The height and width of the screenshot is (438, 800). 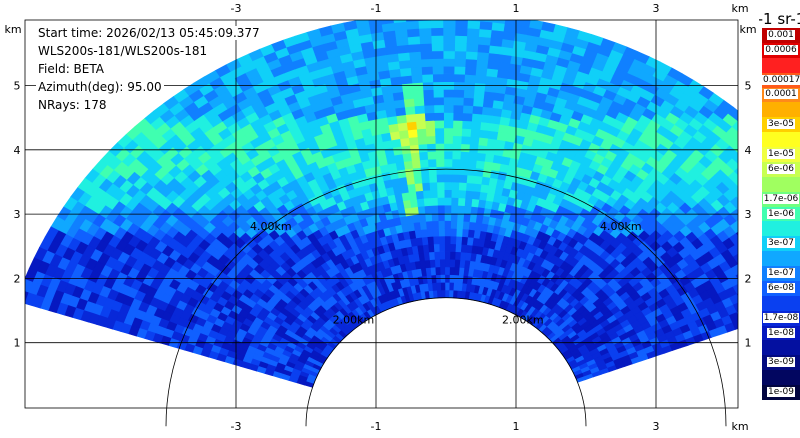 What do you see at coordinates (17, 343) in the screenshot?
I see `y-tick-label: 1` at bounding box center [17, 343].